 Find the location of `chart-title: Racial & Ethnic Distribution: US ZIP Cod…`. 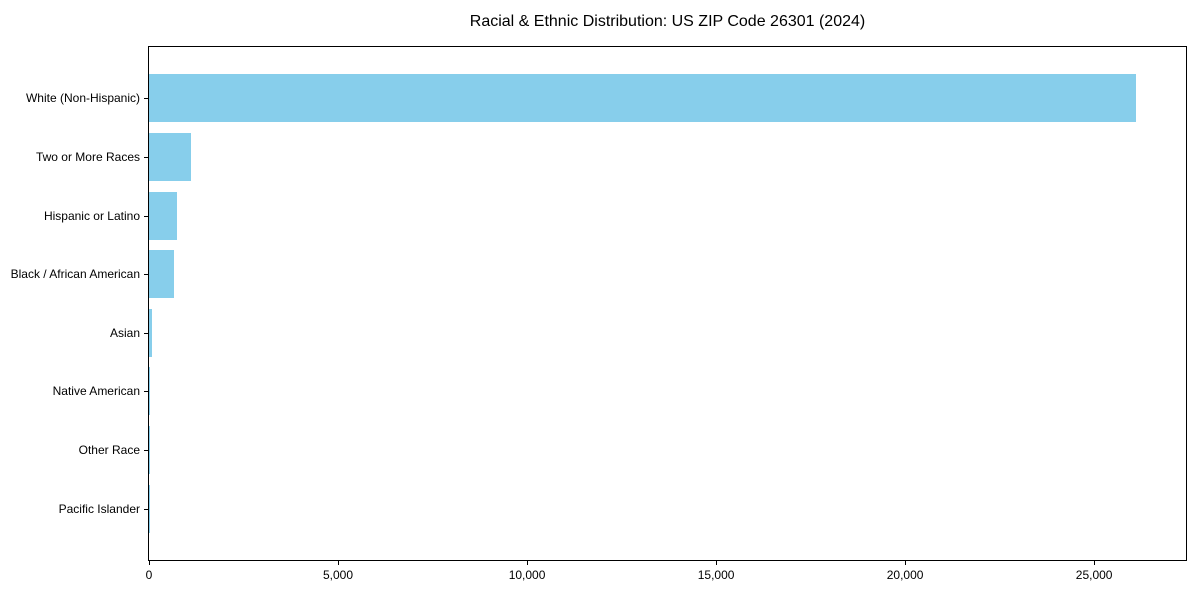

chart-title: Racial & Ethnic Distribution: US ZIP Cod… is located at coordinates (667, 21).